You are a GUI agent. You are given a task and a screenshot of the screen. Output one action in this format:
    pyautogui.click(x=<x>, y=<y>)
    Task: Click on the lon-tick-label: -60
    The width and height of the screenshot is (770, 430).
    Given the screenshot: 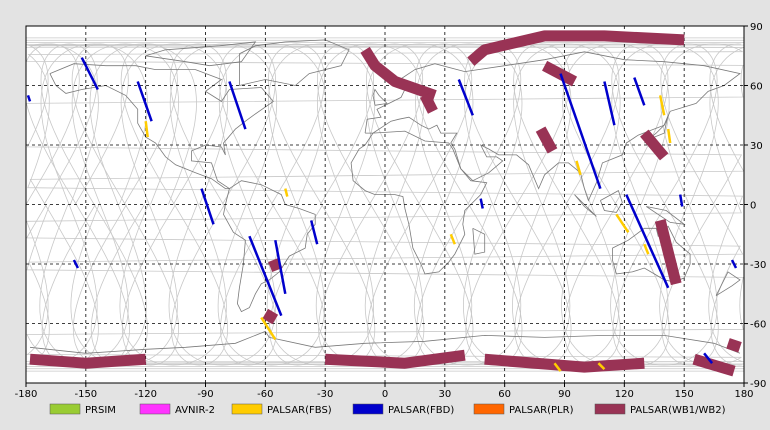 What is the action you would take?
    pyautogui.click(x=265, y=394)
    